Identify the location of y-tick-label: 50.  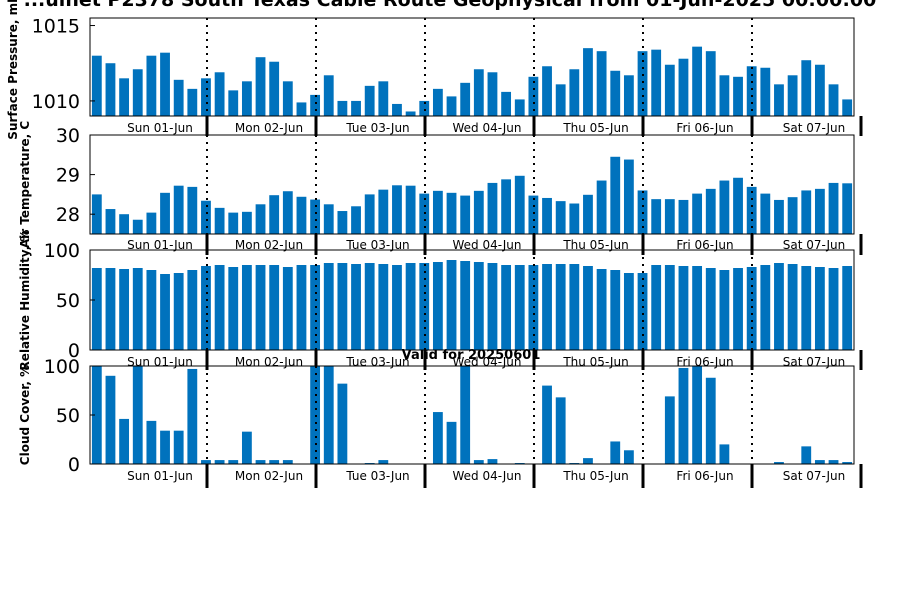
(68, 301).